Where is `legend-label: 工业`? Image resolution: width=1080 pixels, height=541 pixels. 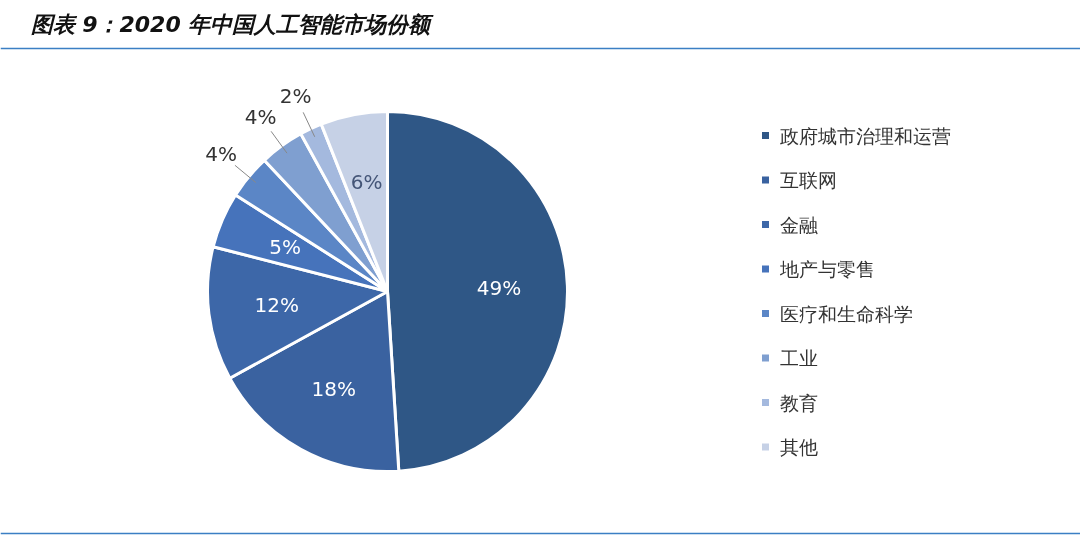 legend-label: 工业 is located at coordinates (798, 358).